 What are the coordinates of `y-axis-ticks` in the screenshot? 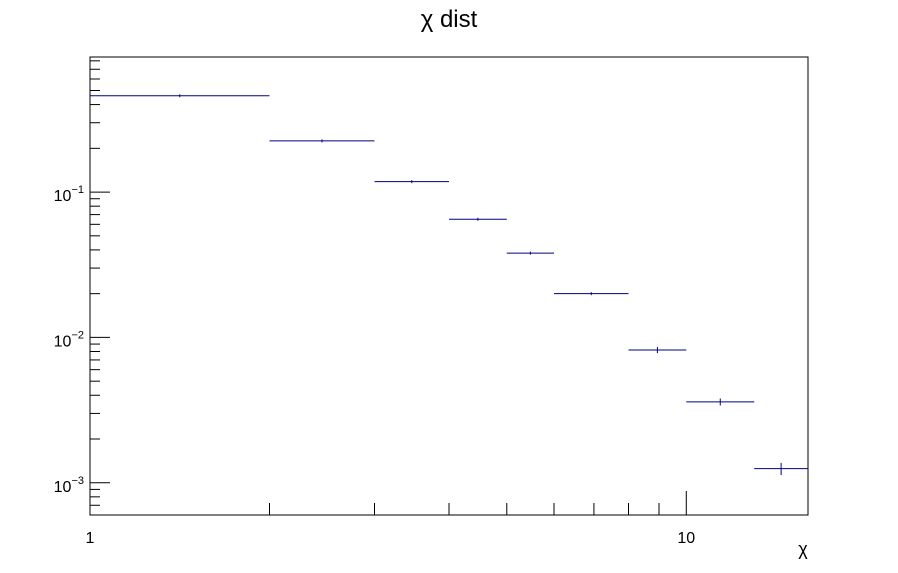 It's located at (100, 288).